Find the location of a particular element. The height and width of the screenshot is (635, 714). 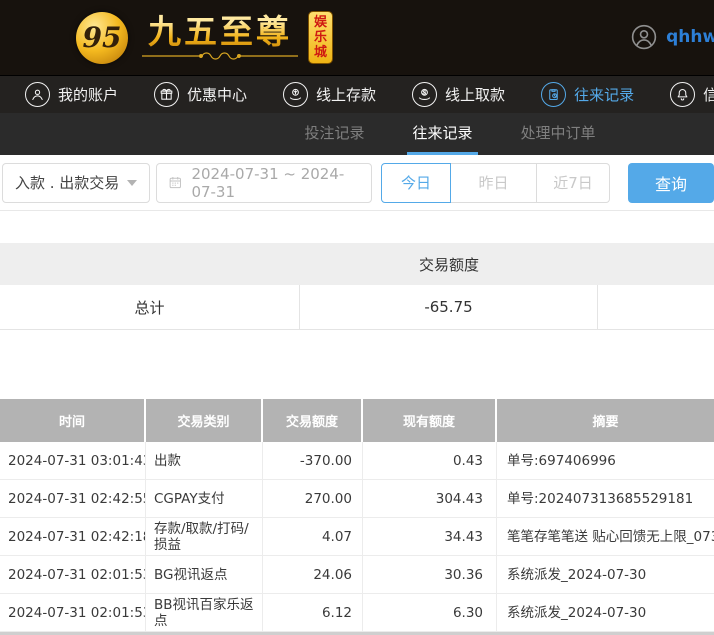

user-account: qhhw2 is located at coordinates (672, 37).